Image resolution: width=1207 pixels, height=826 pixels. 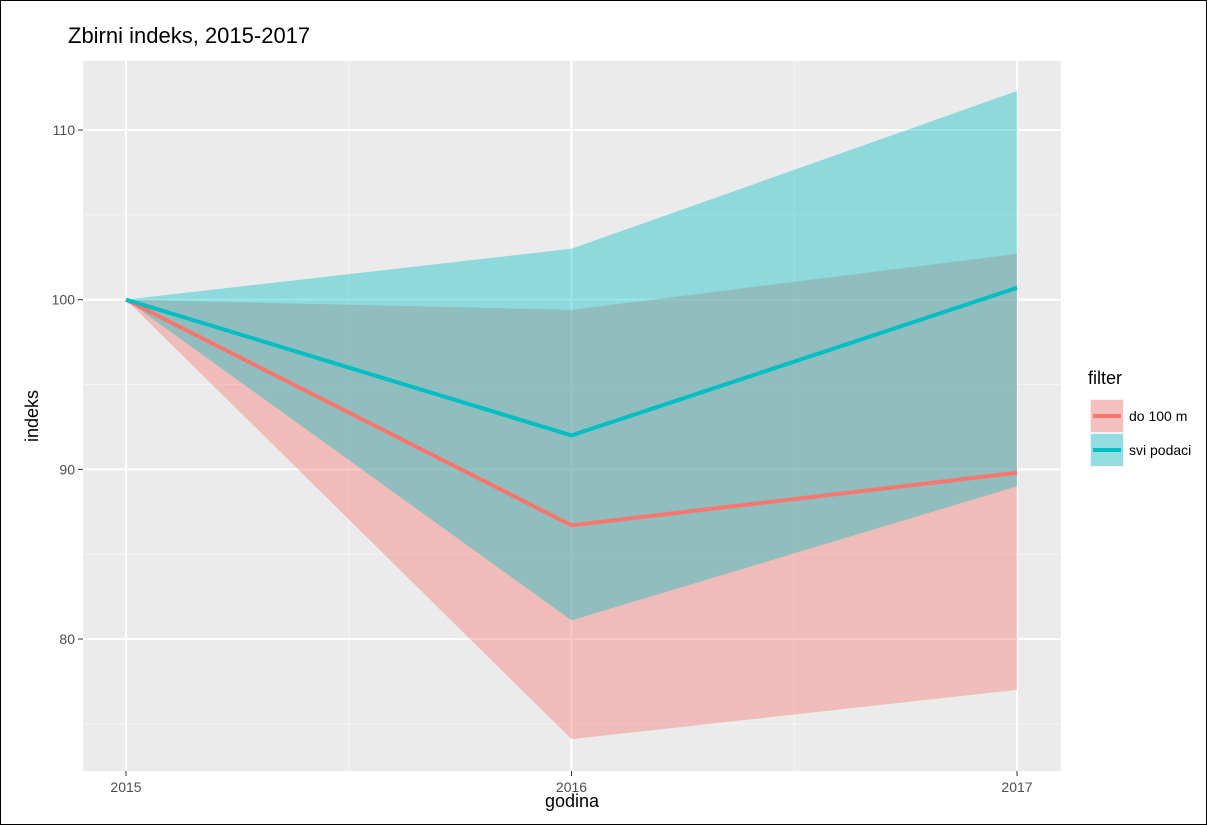 I want to click on y-tick-label-2: 100, so click(x=64, y=300).